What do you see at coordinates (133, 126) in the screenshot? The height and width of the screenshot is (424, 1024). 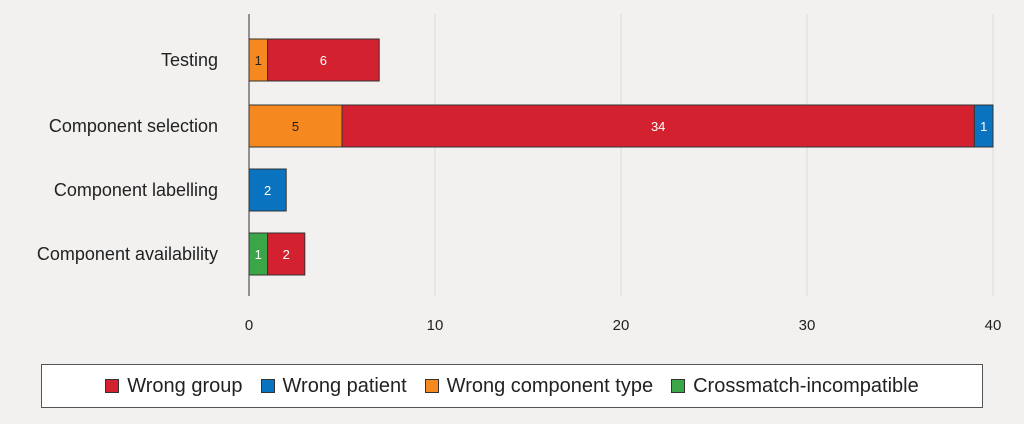 I see `category-label: Component selection` at bounding box center [133, 126].